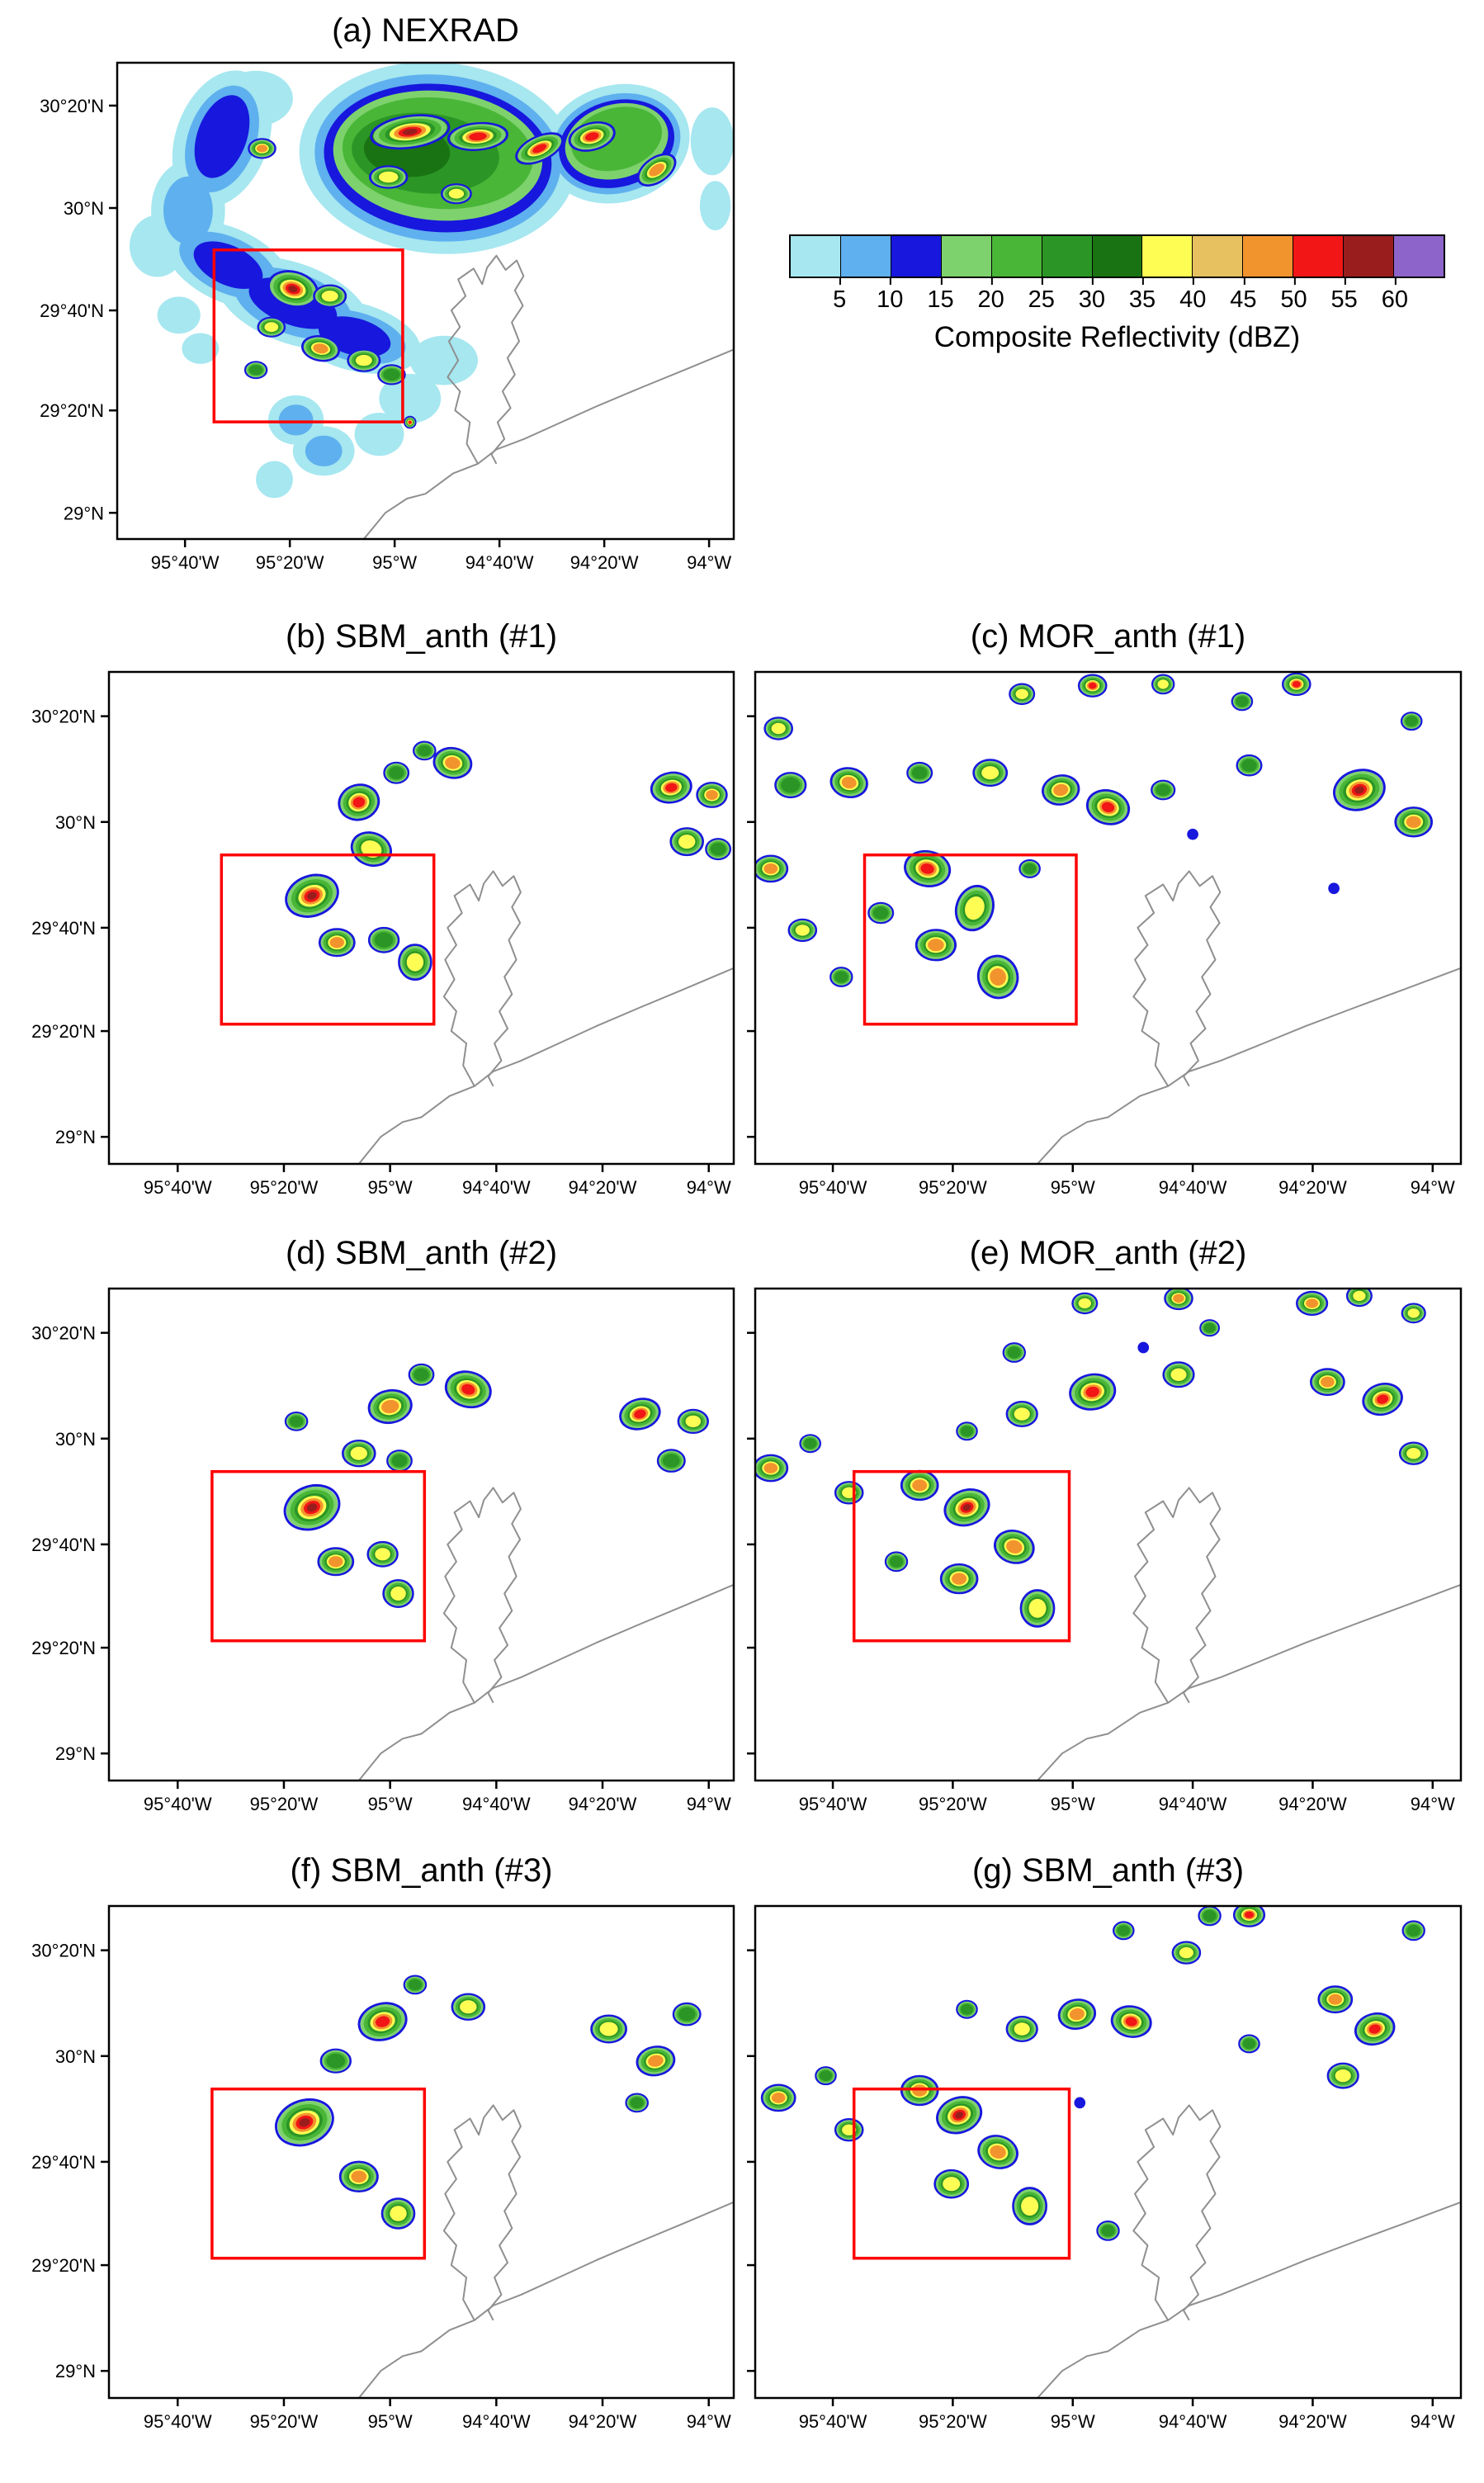  I want to click on map-panel-g: 95°40'W 95°20'W 95°W 94°40'W 94°20'W 94°W, so click(1105, 2168).